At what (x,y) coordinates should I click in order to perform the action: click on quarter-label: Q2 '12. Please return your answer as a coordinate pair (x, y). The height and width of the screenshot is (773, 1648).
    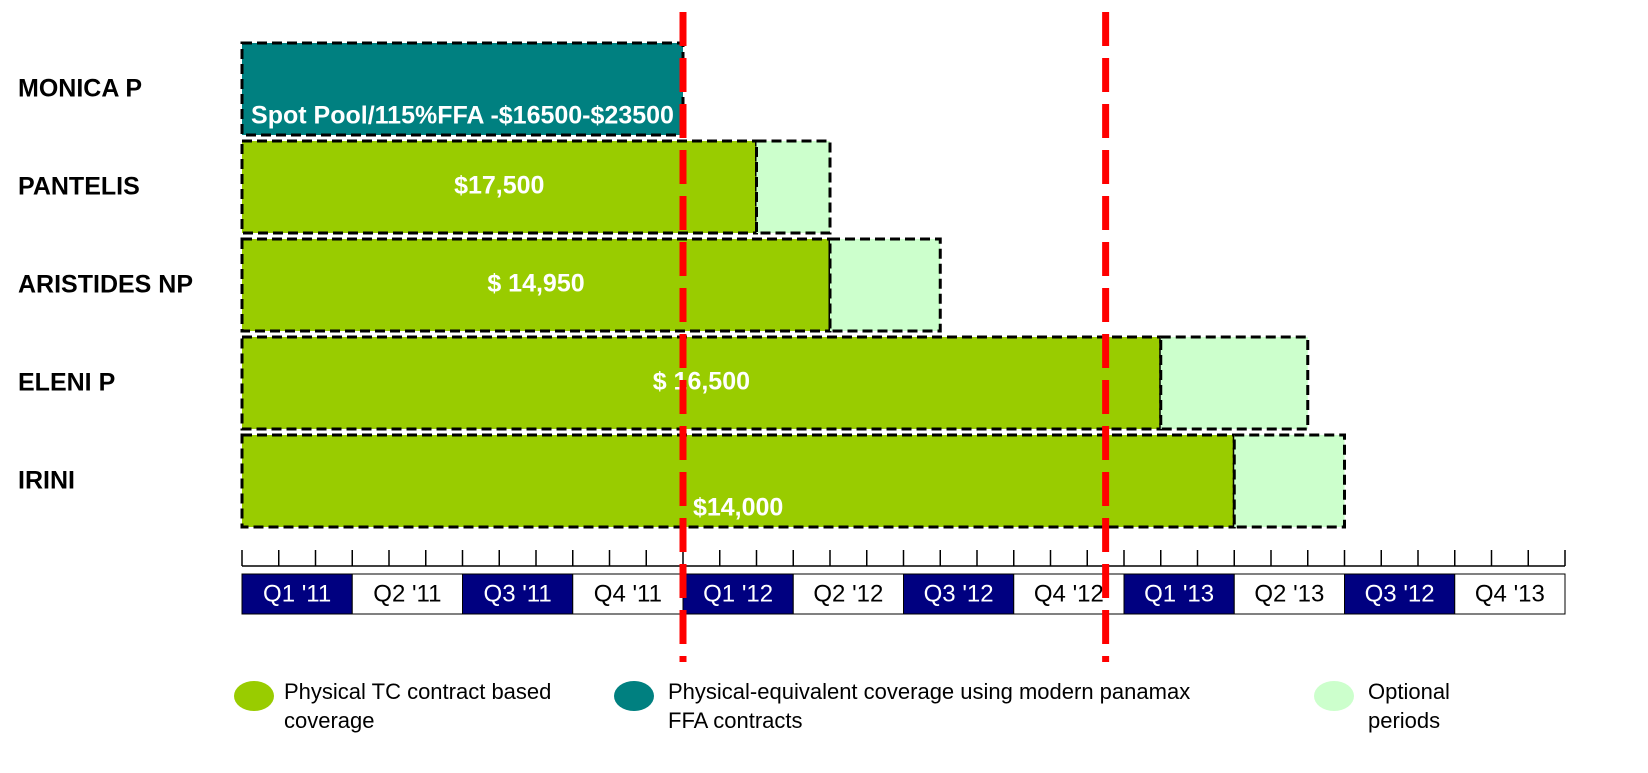
    Looking at the image, I should click on (848, 593).